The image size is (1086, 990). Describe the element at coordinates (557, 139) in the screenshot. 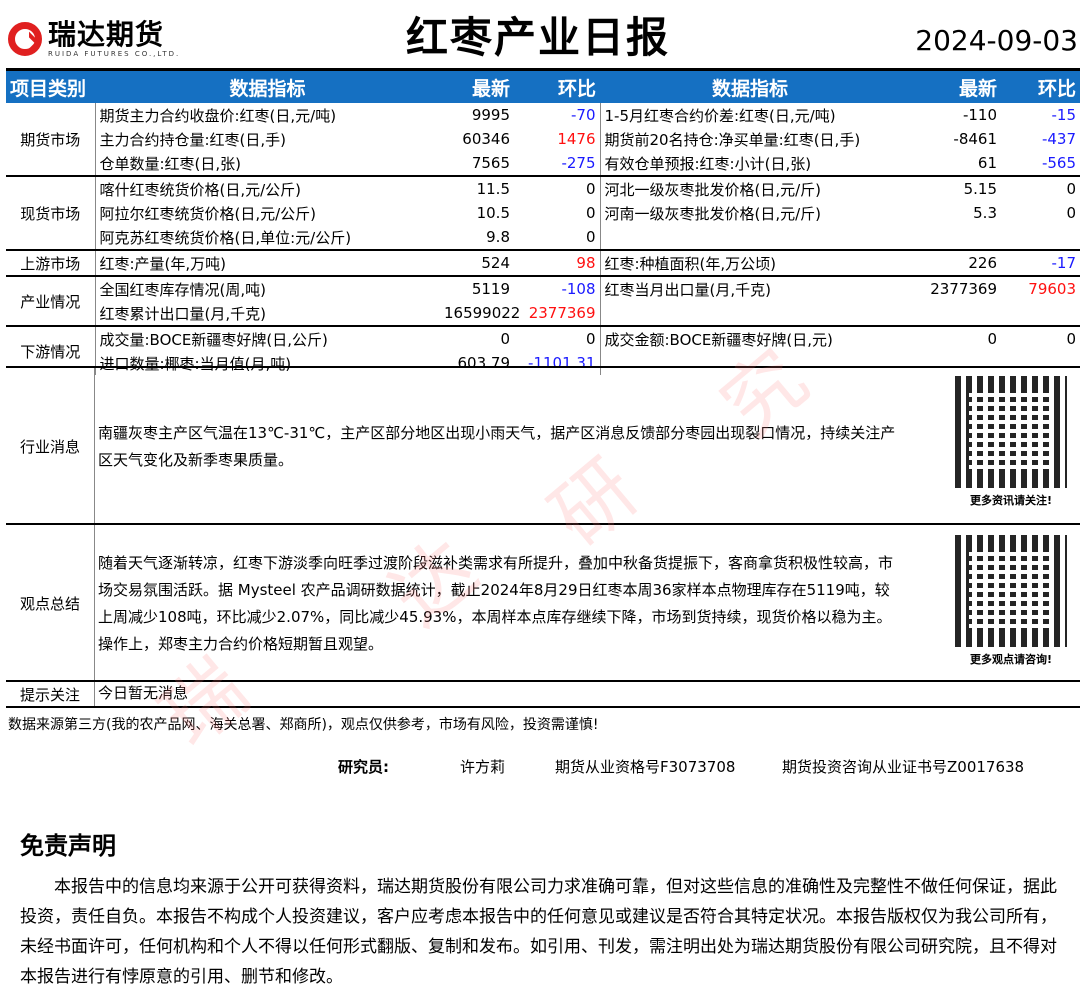

I see `change-cell: 1476` at that location.